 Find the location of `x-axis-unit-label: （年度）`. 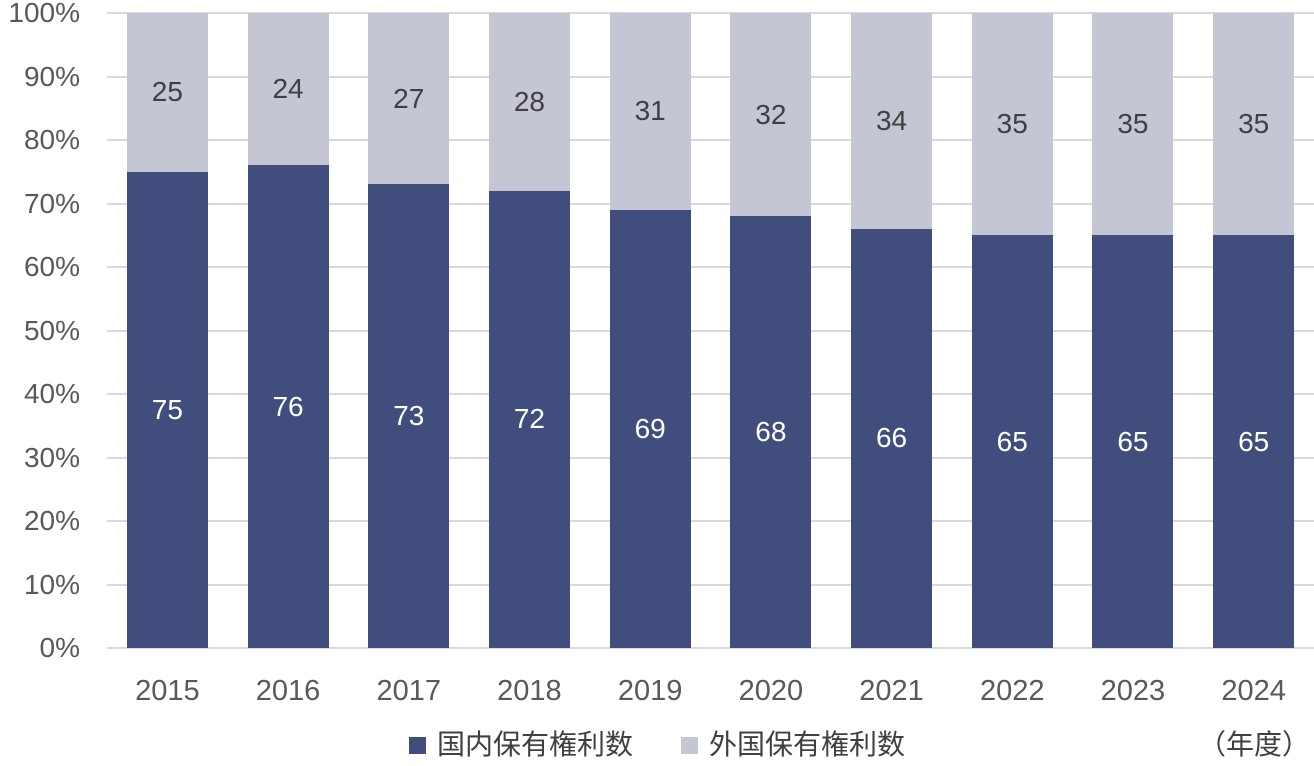

x-axis-unit-label: （年度） is located at coordinates (1253, 744).